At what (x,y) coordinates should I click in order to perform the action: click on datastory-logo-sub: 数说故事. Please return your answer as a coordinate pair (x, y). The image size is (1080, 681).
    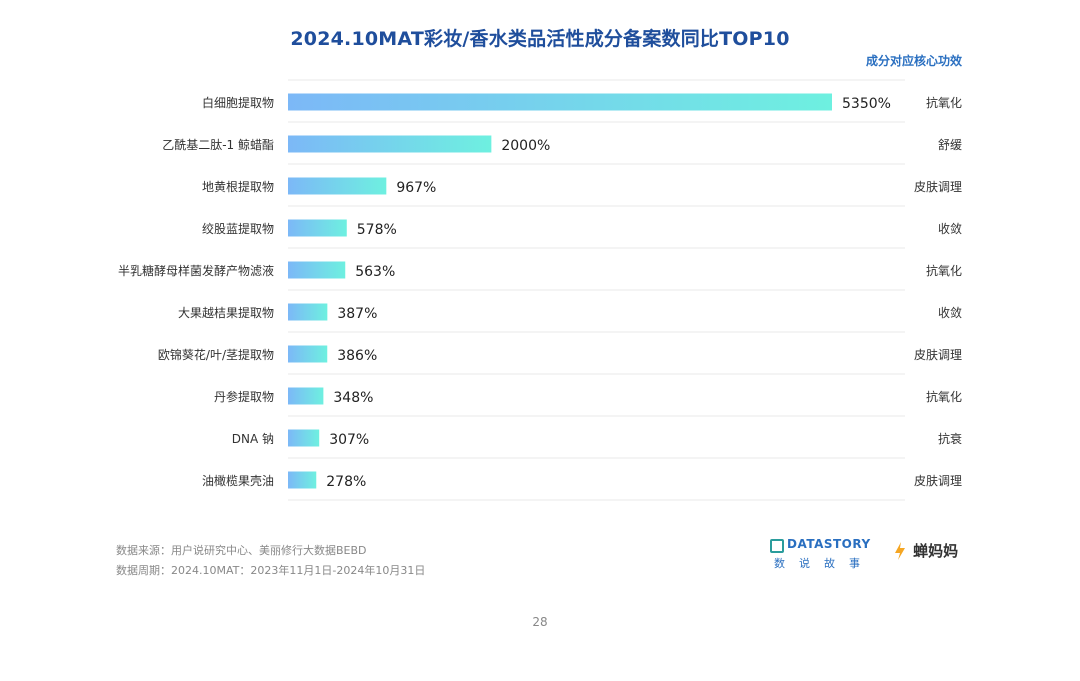
    Looking at the image, I should click on (824, 563).